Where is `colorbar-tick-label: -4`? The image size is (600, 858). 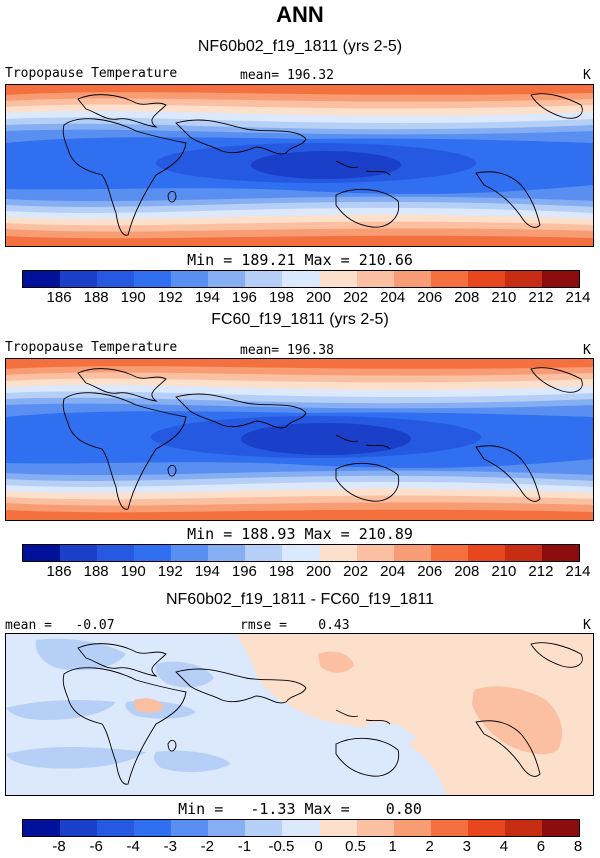 colorbar-tick-label: -4 is located at coordinates (133, 846).